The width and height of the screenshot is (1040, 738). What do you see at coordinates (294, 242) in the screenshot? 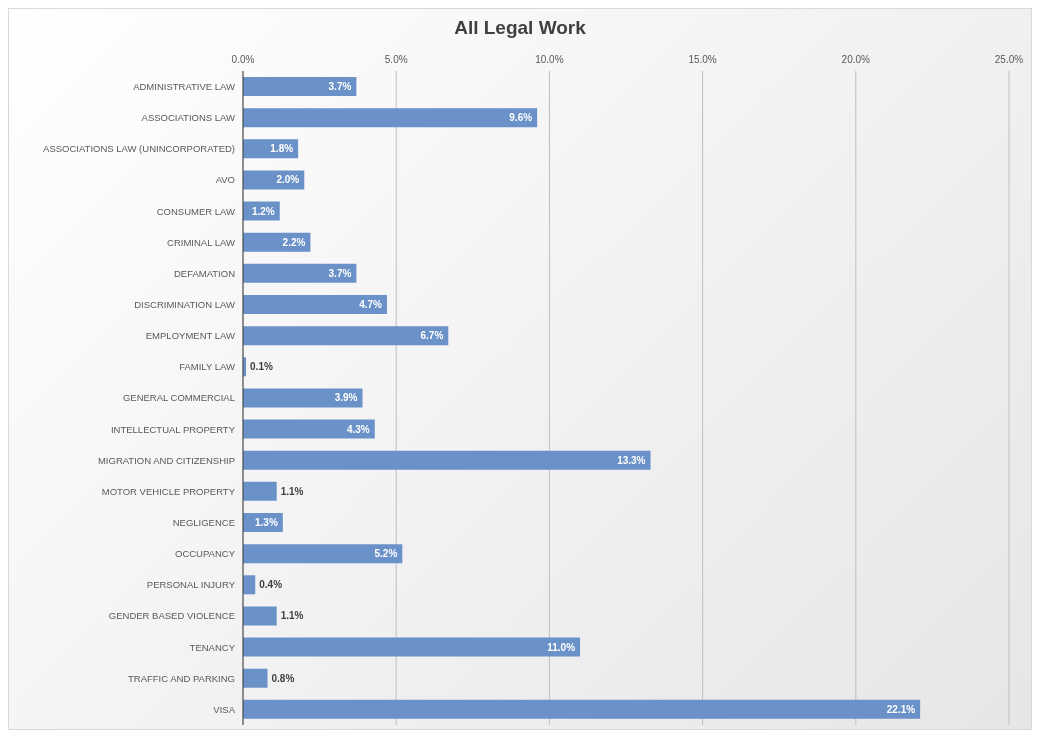
I see `data-label: 2.2%` at bounding box center [294, 242].